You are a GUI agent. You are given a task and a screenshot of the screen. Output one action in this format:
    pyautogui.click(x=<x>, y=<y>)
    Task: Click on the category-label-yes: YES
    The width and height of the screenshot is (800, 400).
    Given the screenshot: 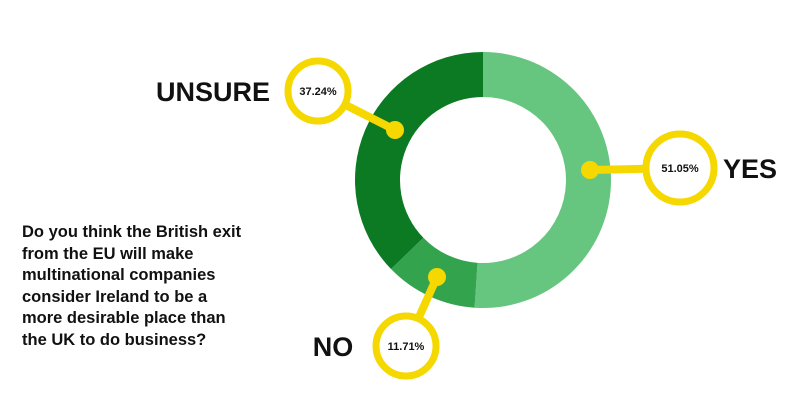 What is the action you would take?
    pyautogui.click(x=750, y=169)
    